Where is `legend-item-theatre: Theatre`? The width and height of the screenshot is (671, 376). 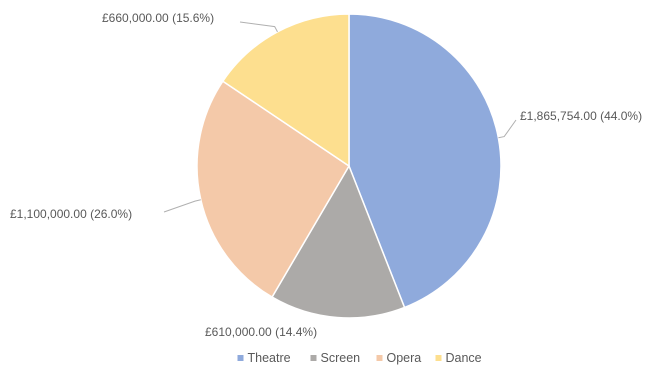
legend-item-theatre: Theatre is located at coordinates (264, 358).